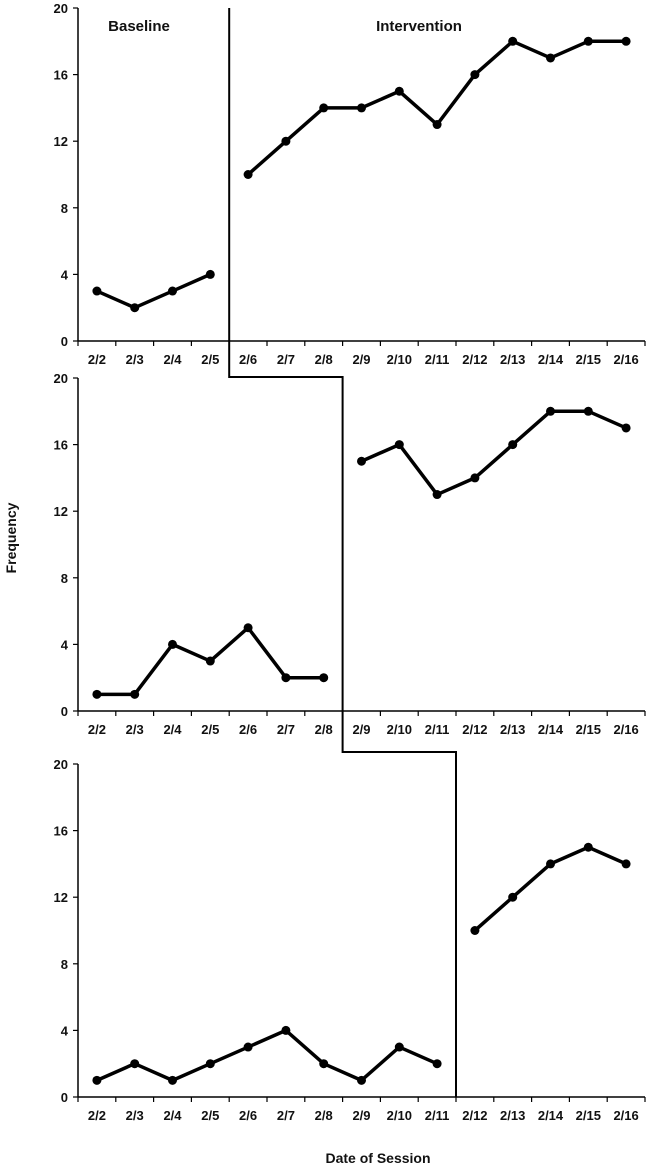  Describe the element at coordinates (210, 359) in the screenshot. I see `panel-1-x-tick-label: 2/5` at that location.